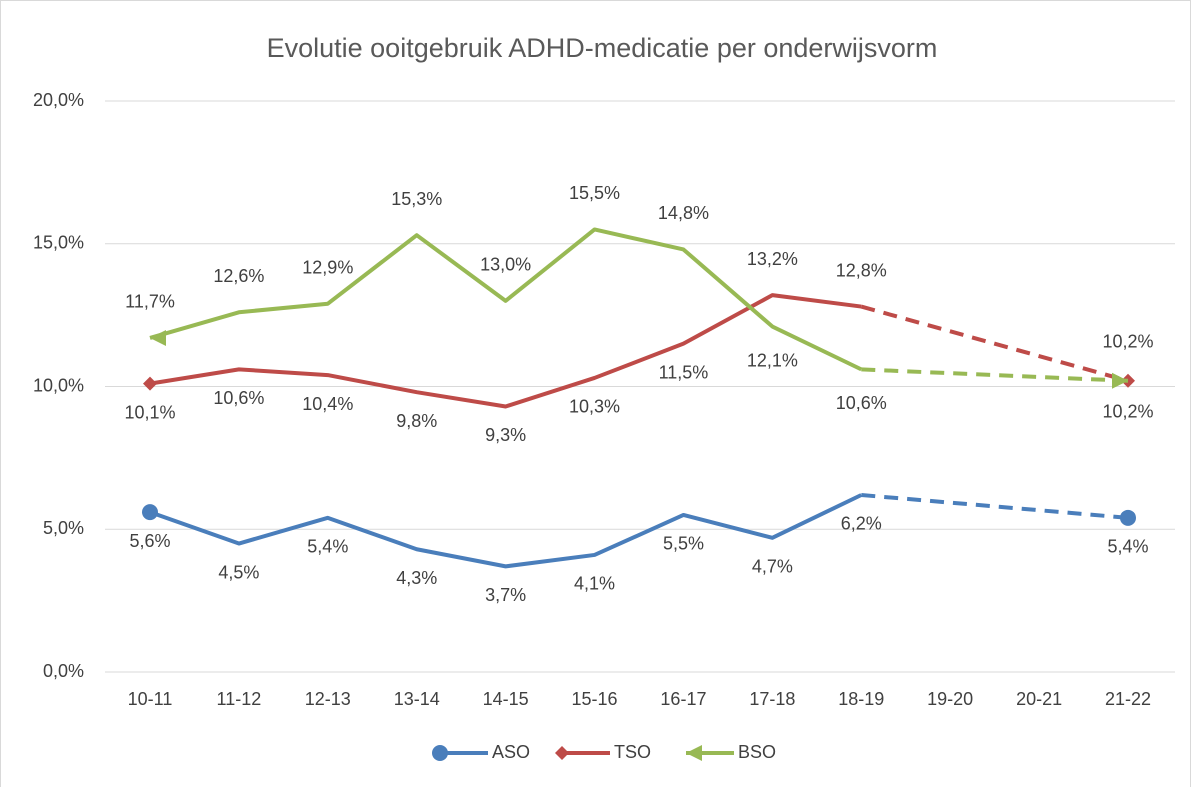 This screenshot has height=787, width=1197. I want to click on data-label: 5,5%, so click(683, 544).